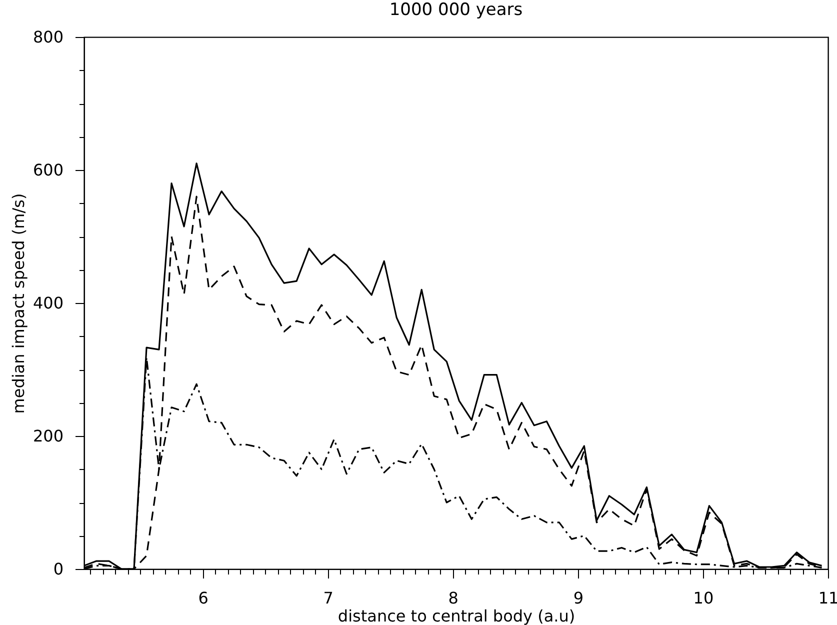 This screenshot has width=837, height=625. Describe the element at coordinates (58, 569) in the screenshot. I see `y-tick-label: 0` at that location.